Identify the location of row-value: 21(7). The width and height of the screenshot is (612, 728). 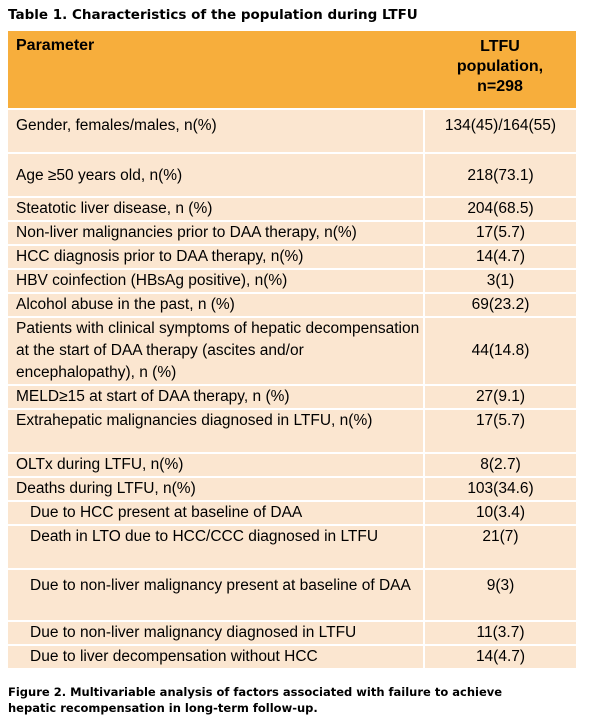
(499, 547).